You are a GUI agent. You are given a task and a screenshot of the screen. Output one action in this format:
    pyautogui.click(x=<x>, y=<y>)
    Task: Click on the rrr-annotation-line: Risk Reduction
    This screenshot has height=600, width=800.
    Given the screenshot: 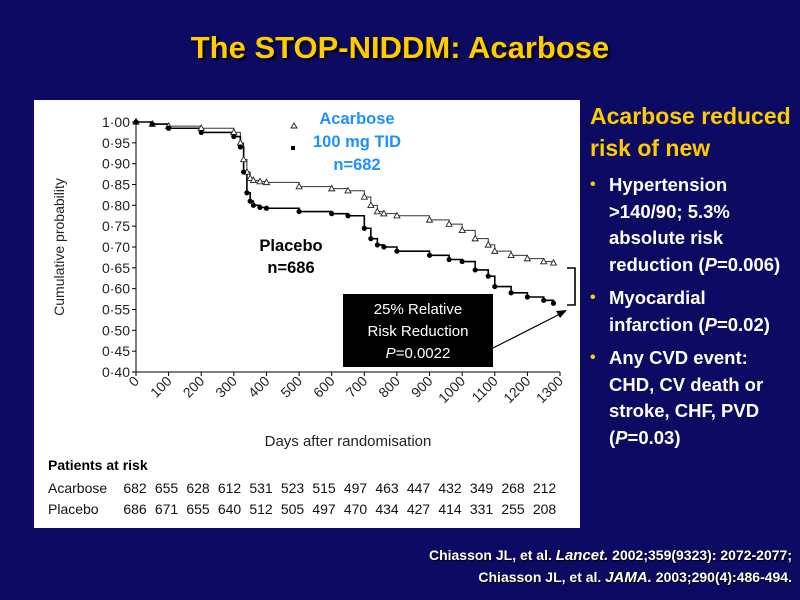 What is the action you would take?
    pyautogui.click(x=418, y=331)
    